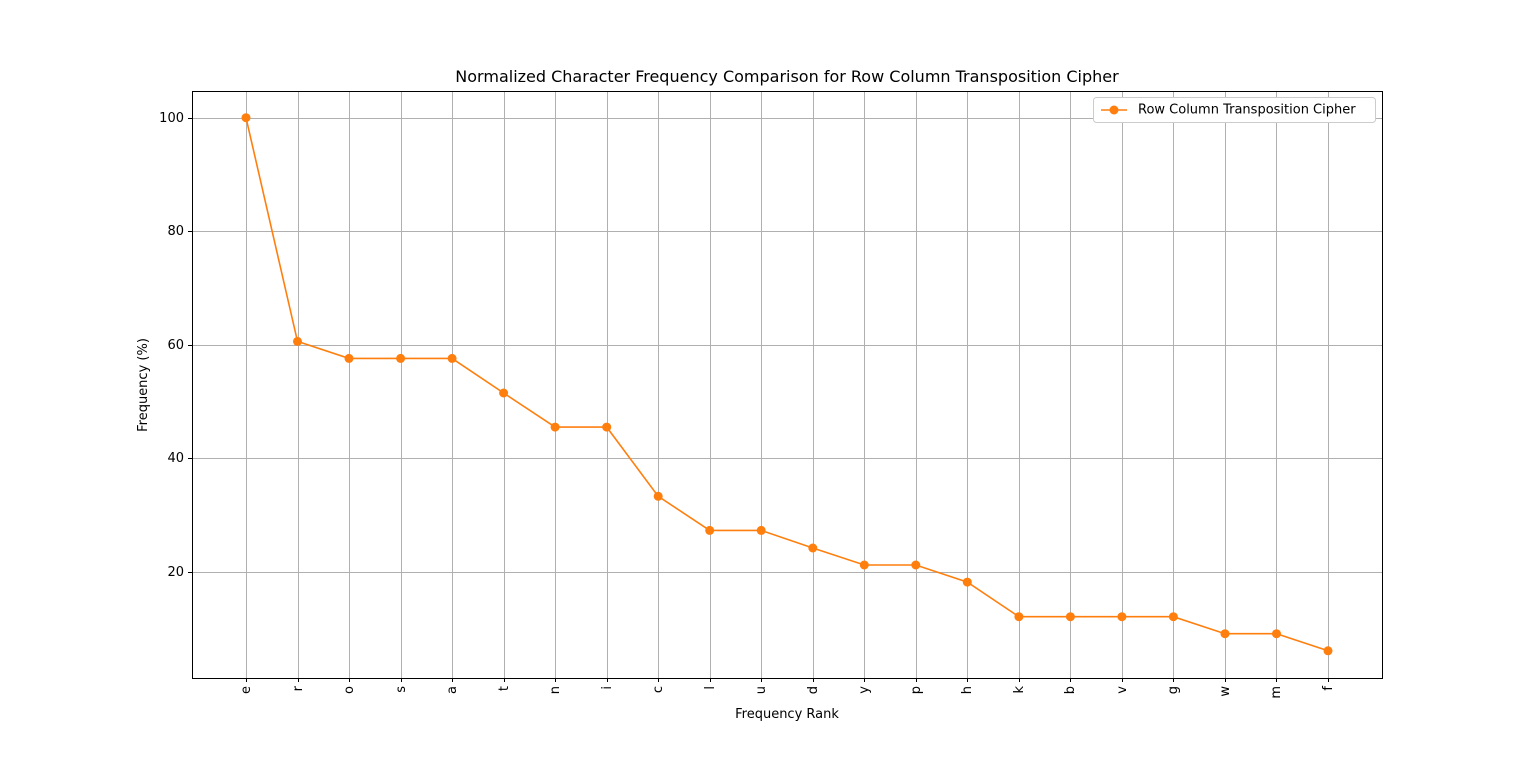 Image resolution: width=1536 pixels, height=762 pixels. I want to click on x-tick-label: y, so click(864, 690).